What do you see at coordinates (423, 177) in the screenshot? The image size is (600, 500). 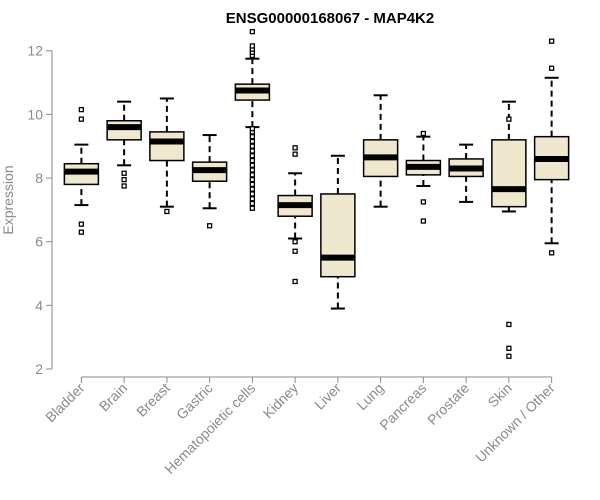 I see `box-pancreas` at bounding box center [423, 177].